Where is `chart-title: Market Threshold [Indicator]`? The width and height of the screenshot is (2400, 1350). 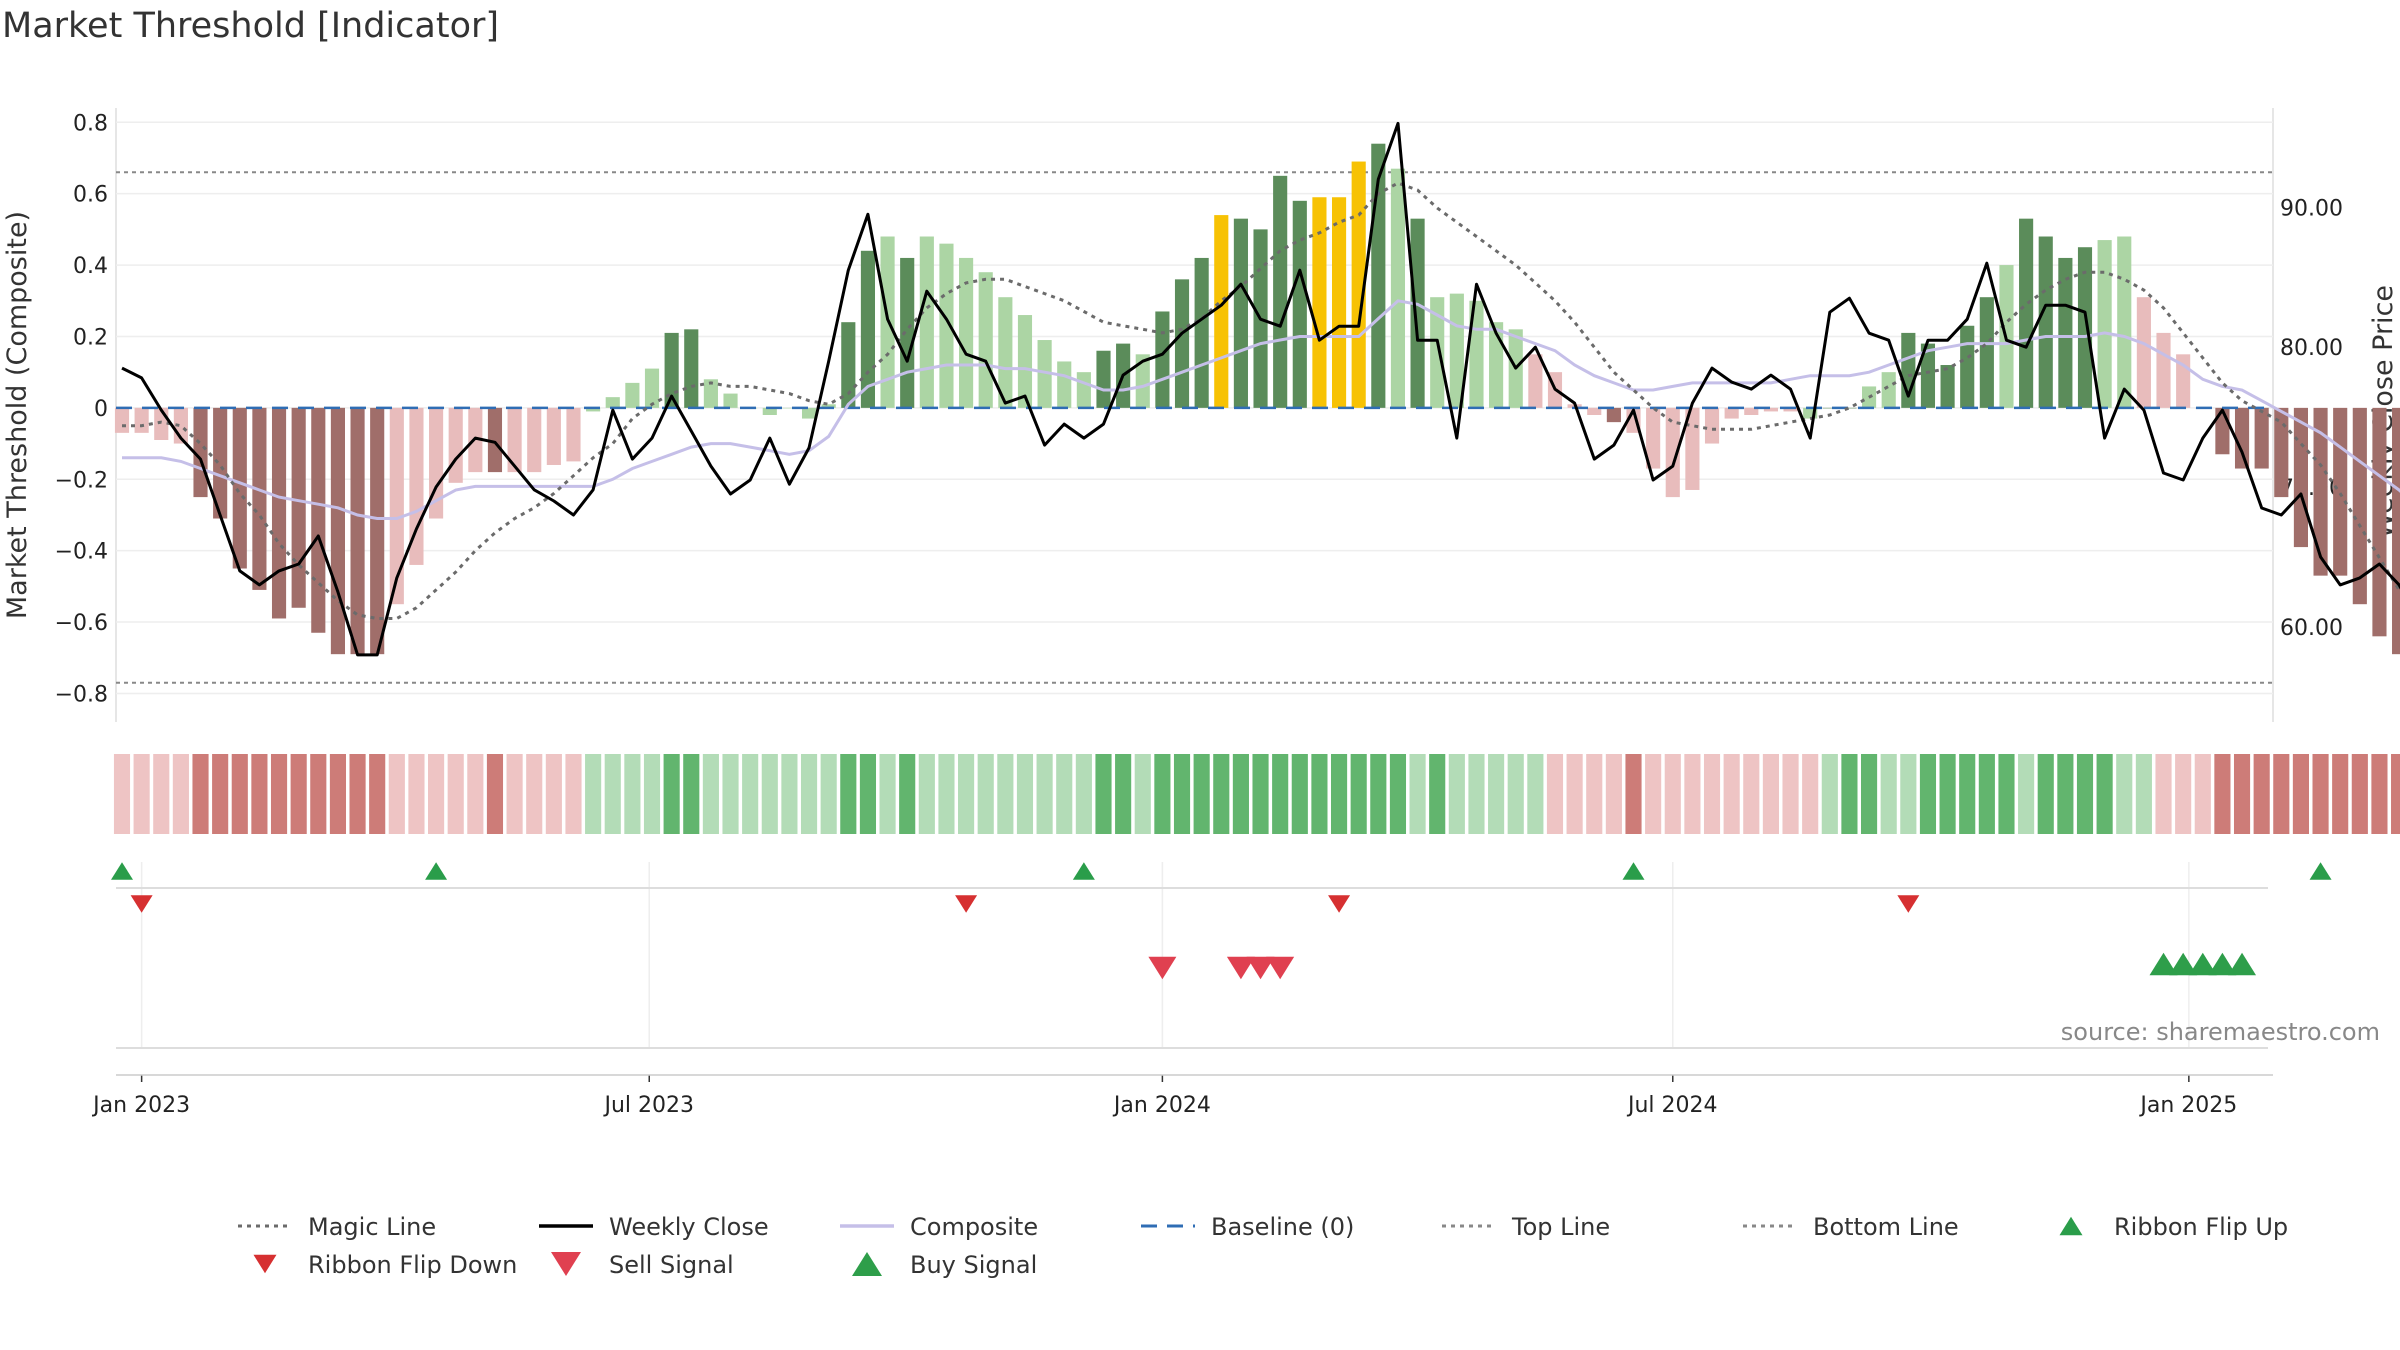
chart-title: Market Threshold [Indicator] is located at coordinates (251, 26).